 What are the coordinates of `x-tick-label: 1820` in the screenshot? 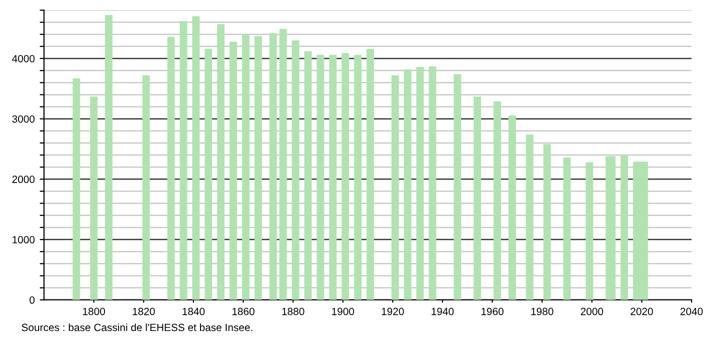 It's located at (143, 312).